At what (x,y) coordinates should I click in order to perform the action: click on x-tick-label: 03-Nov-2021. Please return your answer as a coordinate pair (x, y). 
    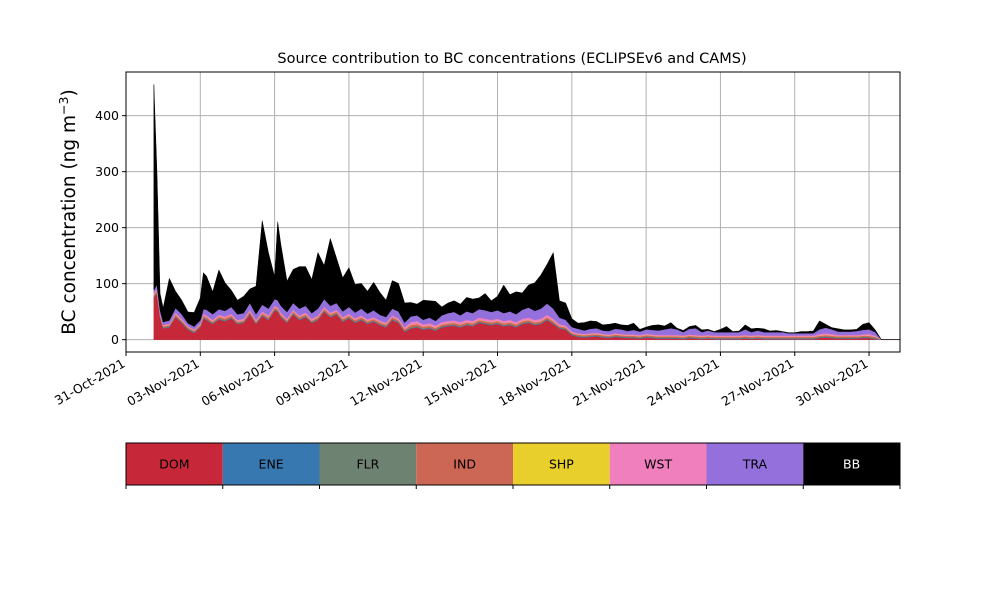
    Looking at the image, I should click on (162, 382).